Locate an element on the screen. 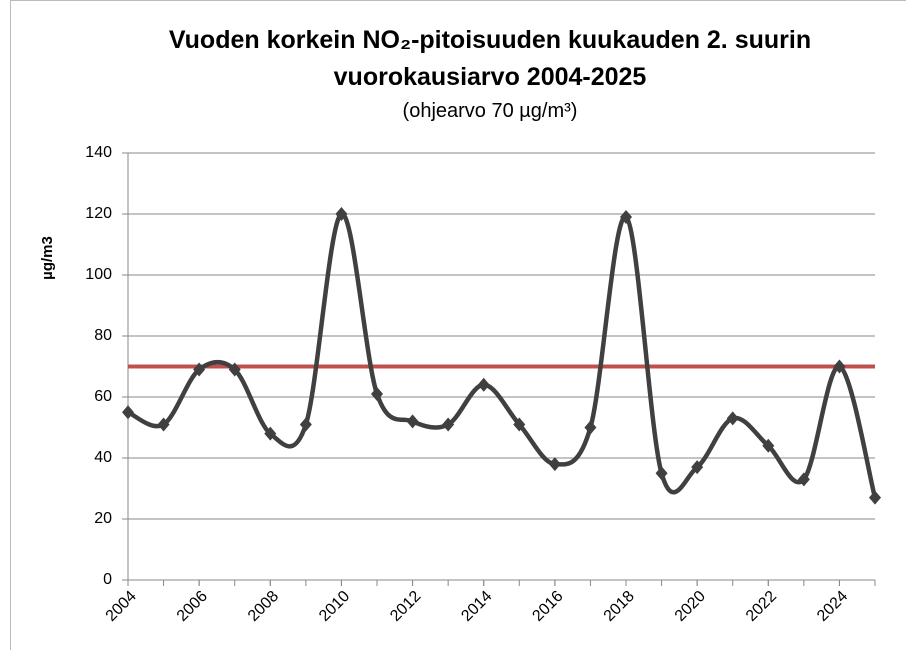 This screenshot has width=906, height=650. y-tick-label: 140 is located at coordinates (98, 152).